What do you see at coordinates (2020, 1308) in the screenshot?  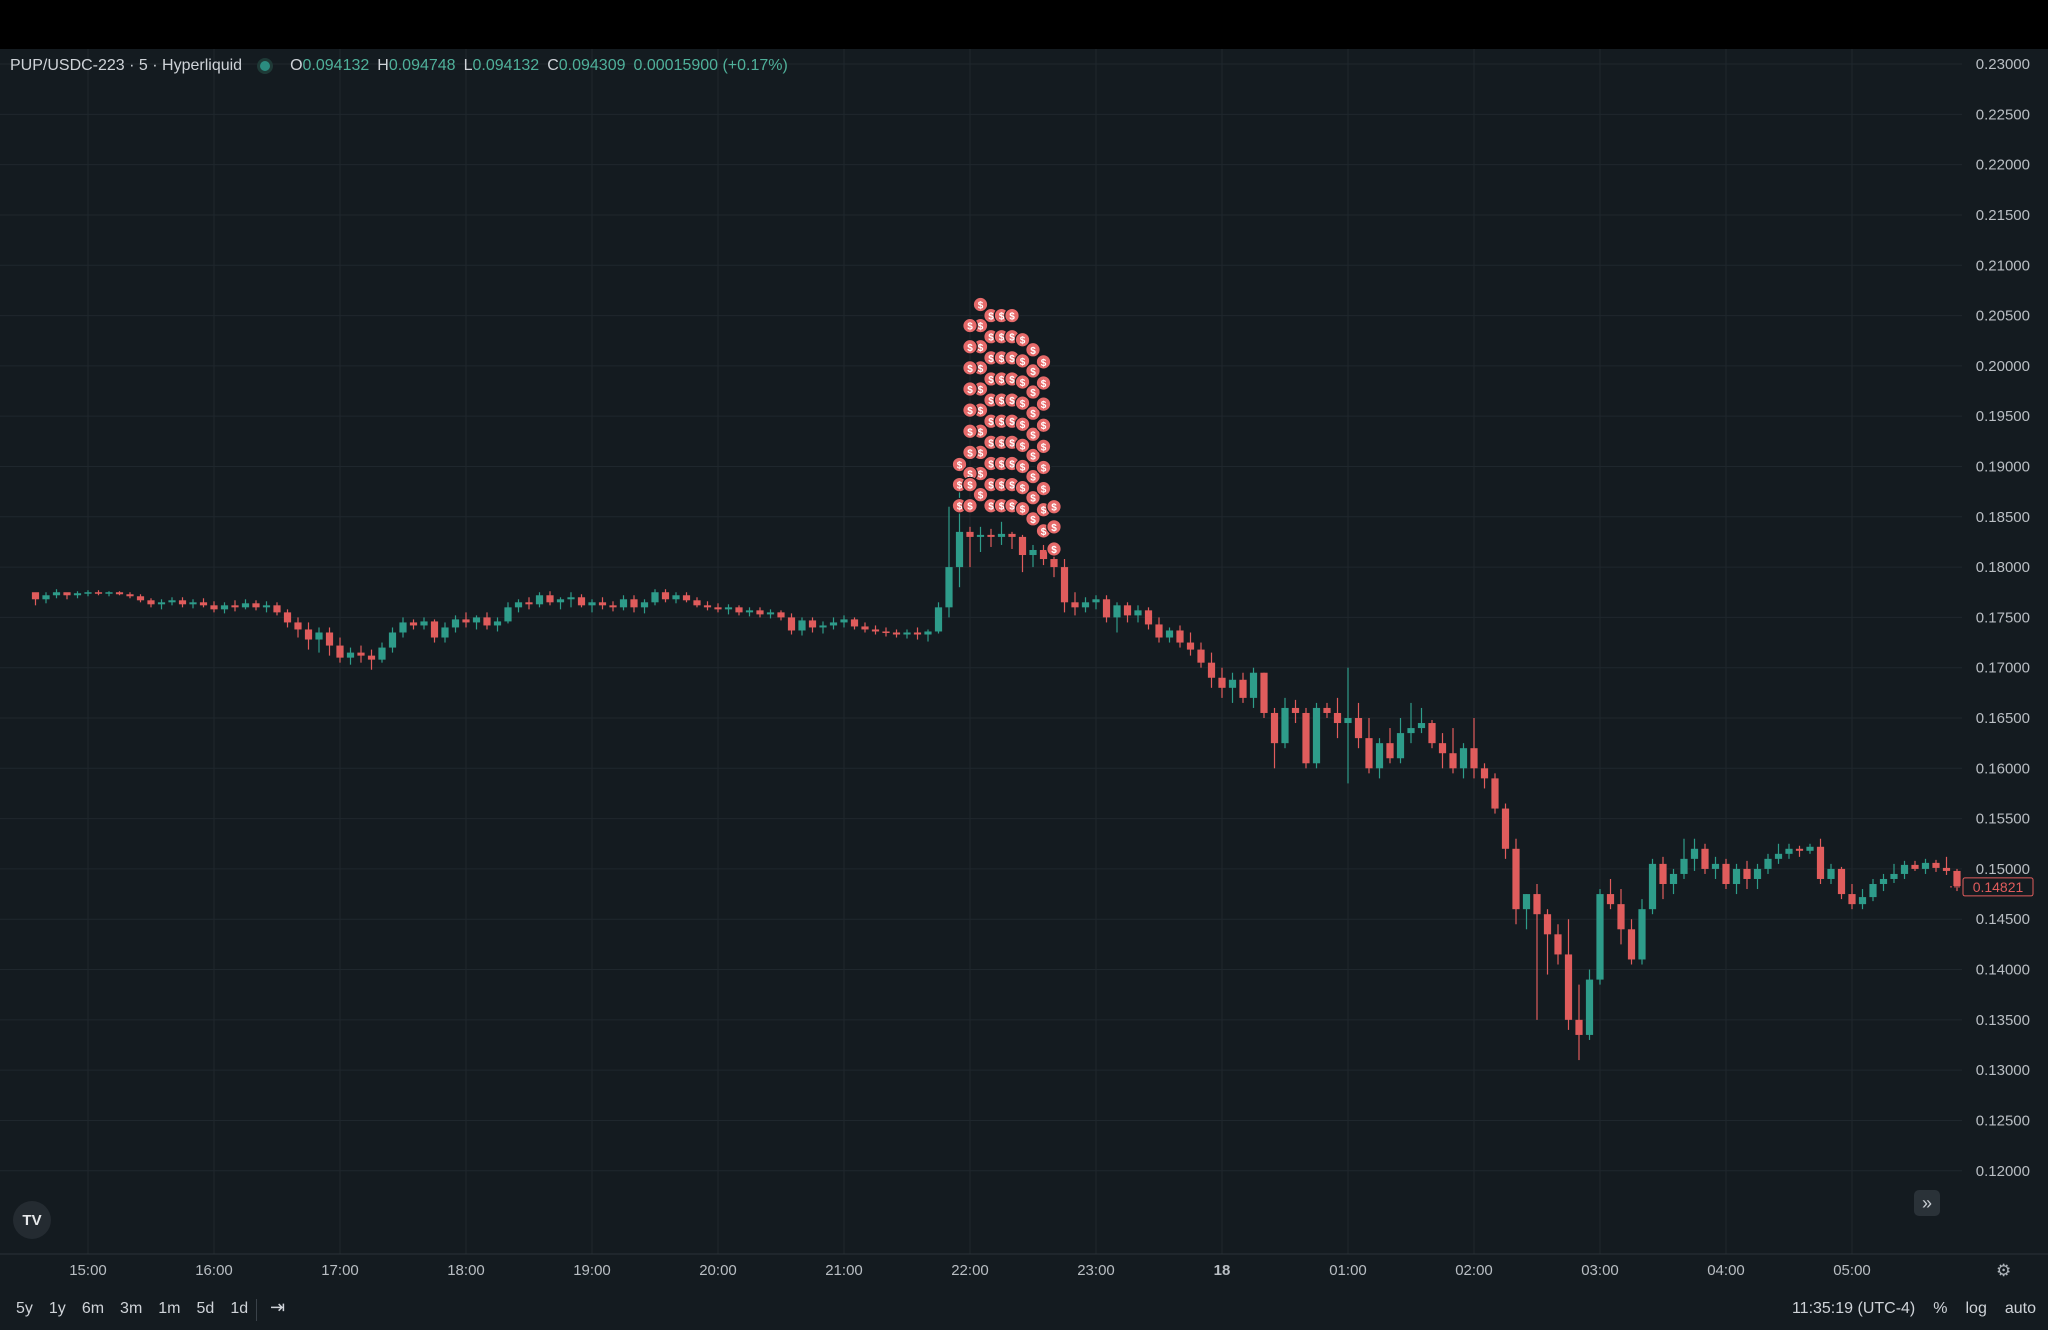 I see `auto-toggle: auto` at bounding box center [2020, 1308].